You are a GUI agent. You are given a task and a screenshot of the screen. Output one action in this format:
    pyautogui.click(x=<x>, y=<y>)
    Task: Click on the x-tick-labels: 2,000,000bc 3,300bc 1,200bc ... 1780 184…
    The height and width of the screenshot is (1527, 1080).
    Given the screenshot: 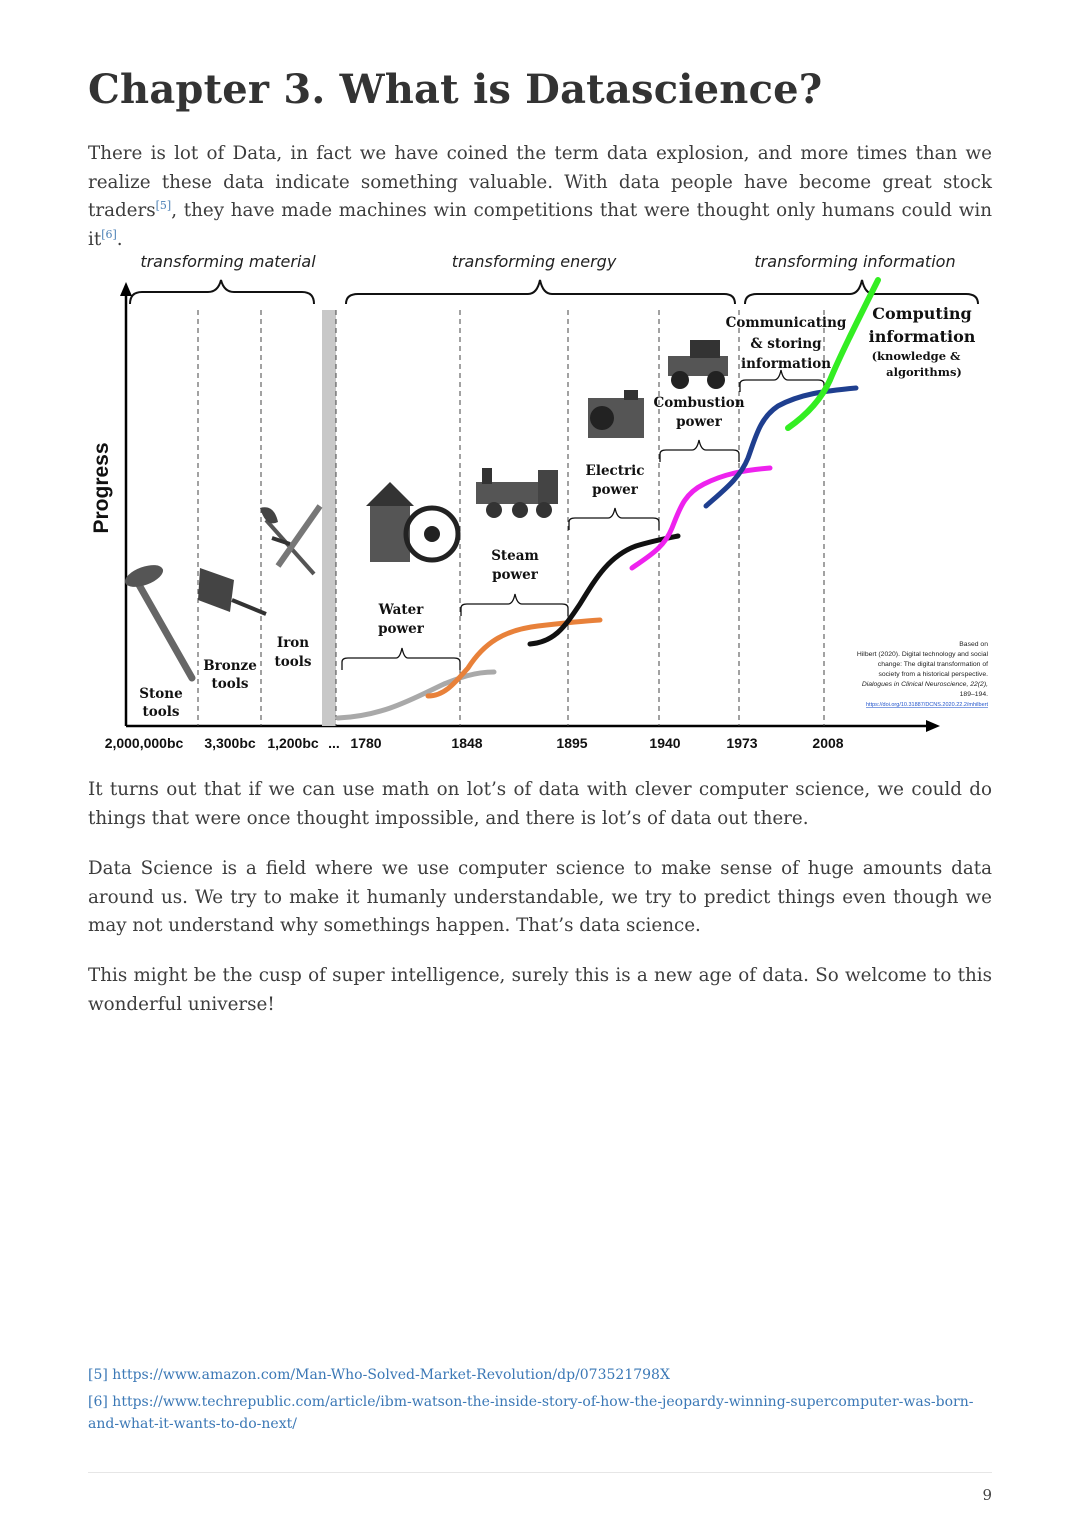 What is the action you would take?
    pyautogui.click(x=474, y=743)
    